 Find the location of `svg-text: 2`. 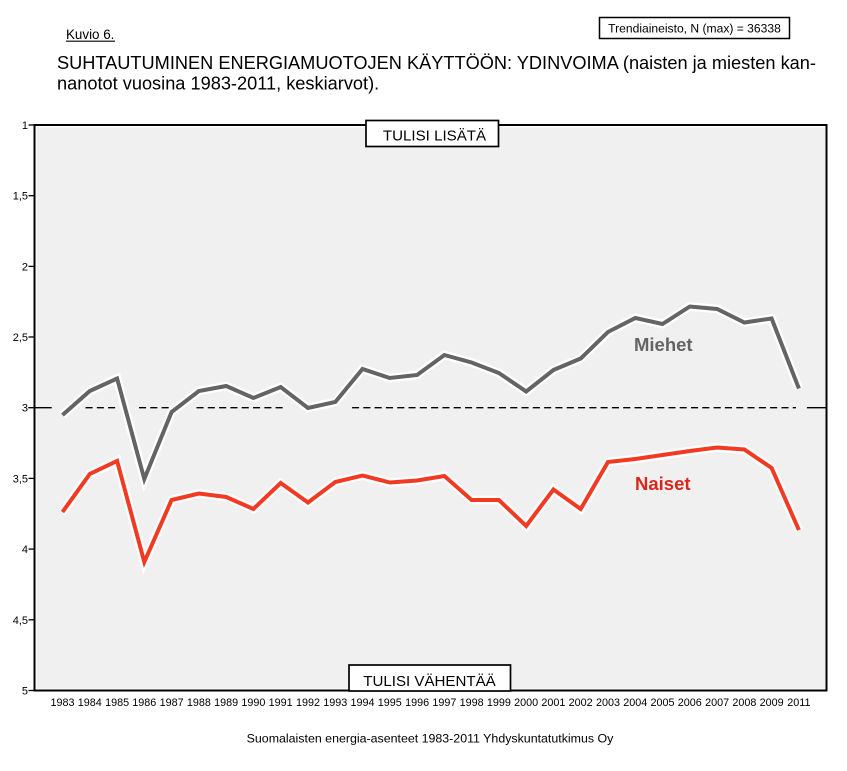

svg-text: 2 is located at coordinates (25, 267).